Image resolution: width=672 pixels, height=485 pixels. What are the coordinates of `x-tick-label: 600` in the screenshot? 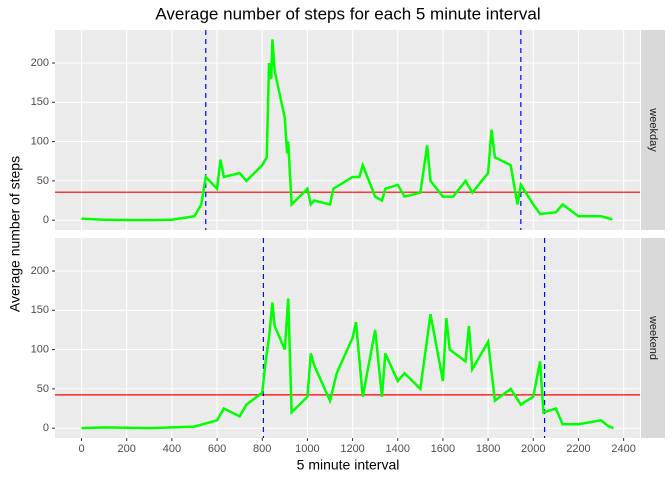 It's located at (217, 449).